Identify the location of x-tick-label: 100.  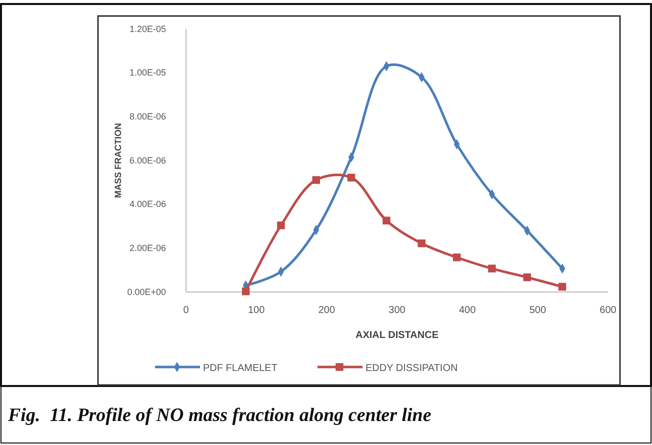
(257, 310).